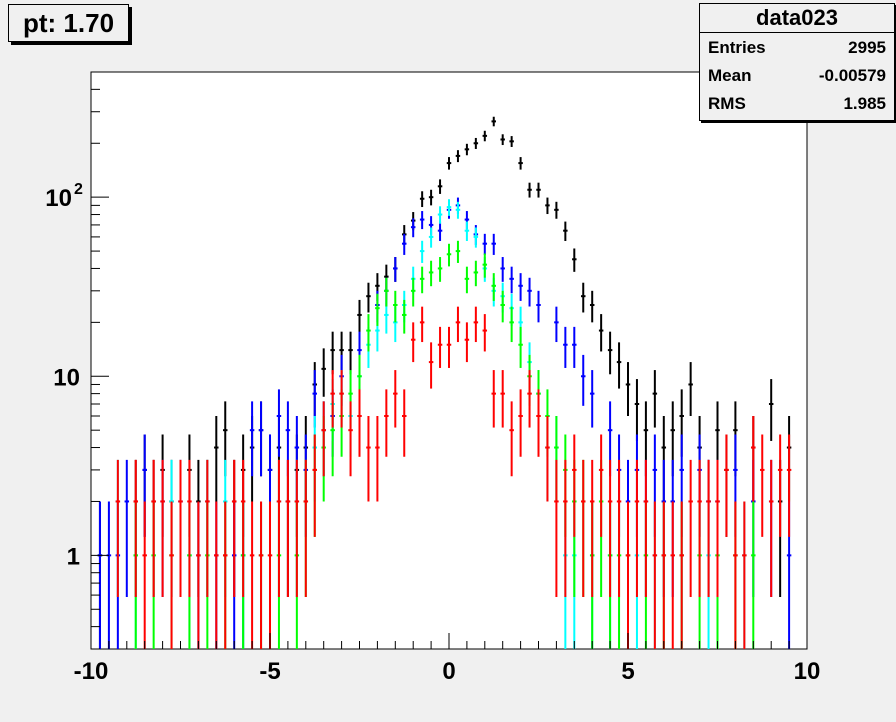 Image resolution: width=896 pixels, height=722 pixels. What do you see at coordinates (797, 103) in the screenshot?
I see `stats-row-rms: RMS 1.985` at bounding box center [797, 103].